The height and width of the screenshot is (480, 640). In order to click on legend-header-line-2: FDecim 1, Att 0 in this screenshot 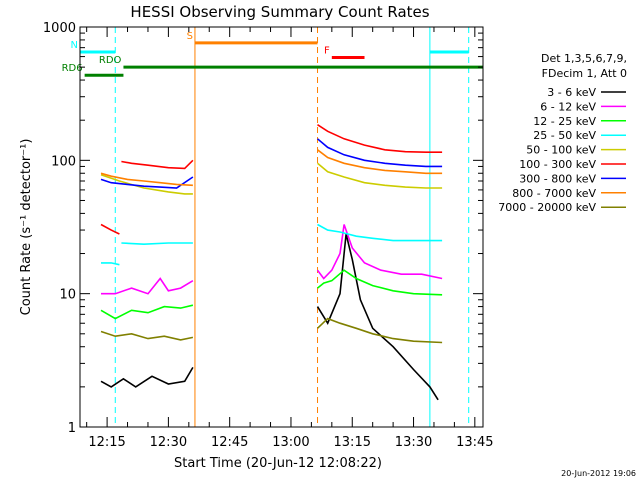, I will do `click(584, 73)`.